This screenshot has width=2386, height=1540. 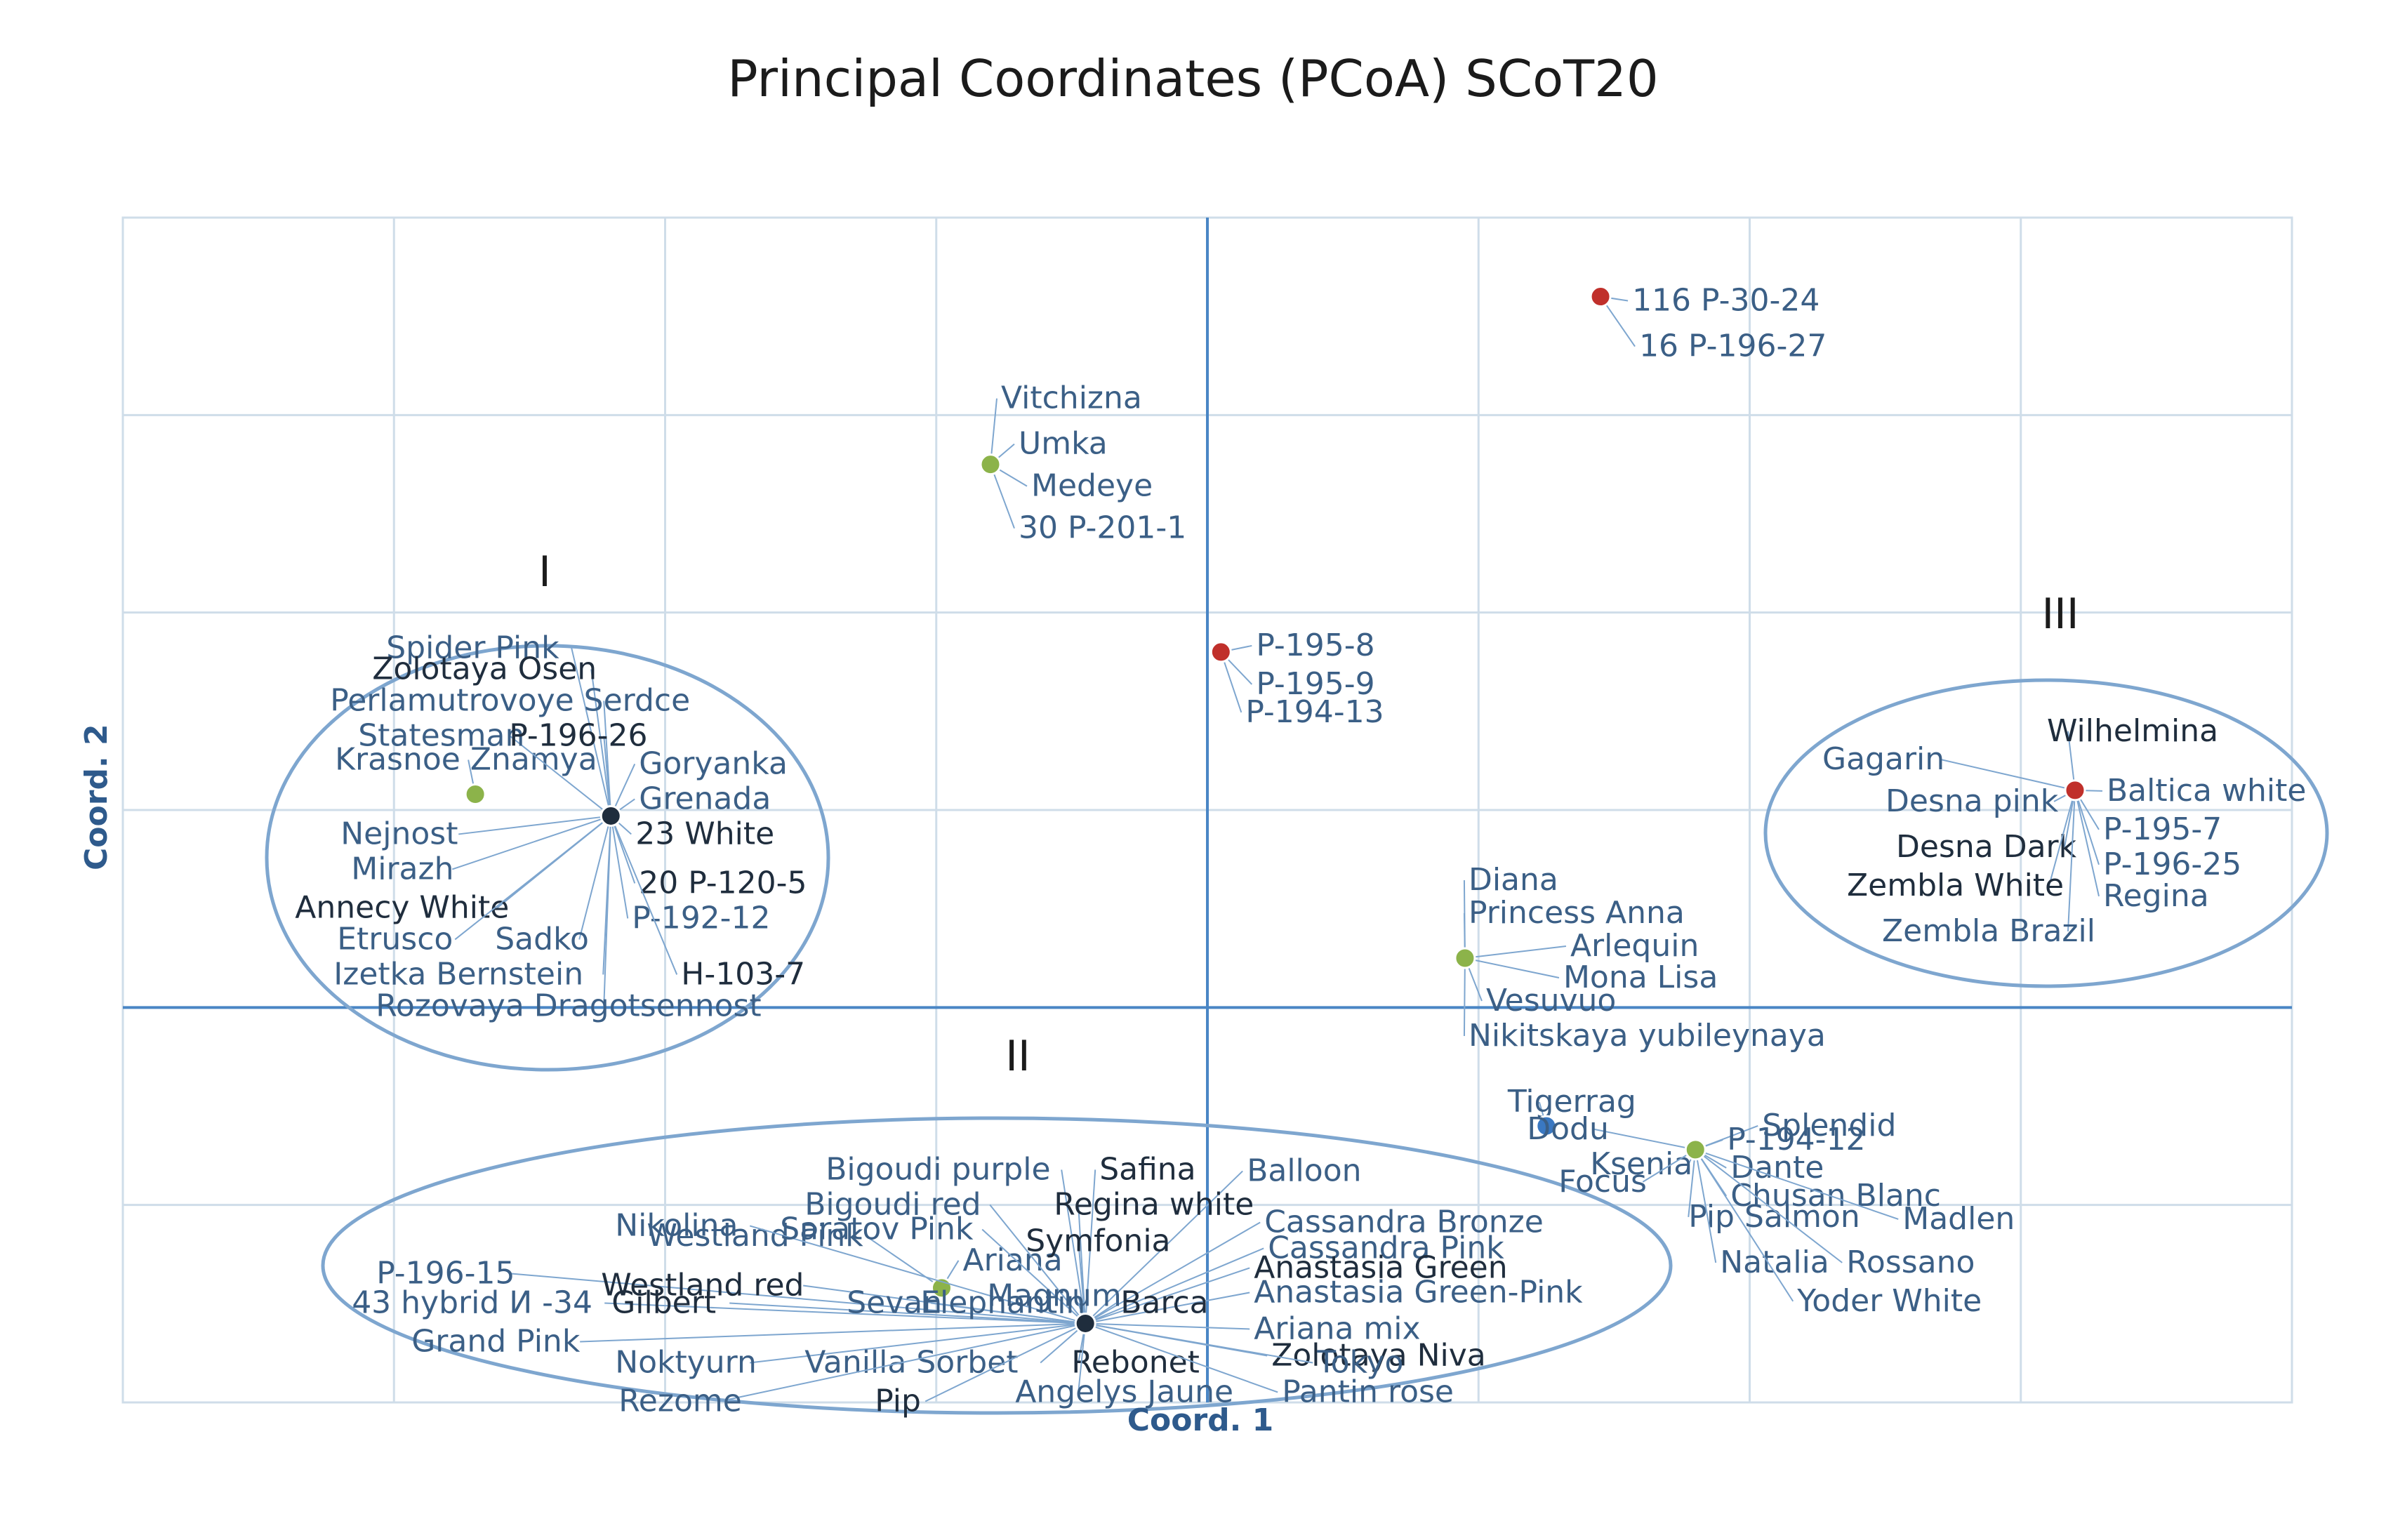 What do you see at coordinates (1647, 1036) in the screenshot?
I see `point-label: Nikitskaya yubileynaya` at bounding box center [1647, 1036].